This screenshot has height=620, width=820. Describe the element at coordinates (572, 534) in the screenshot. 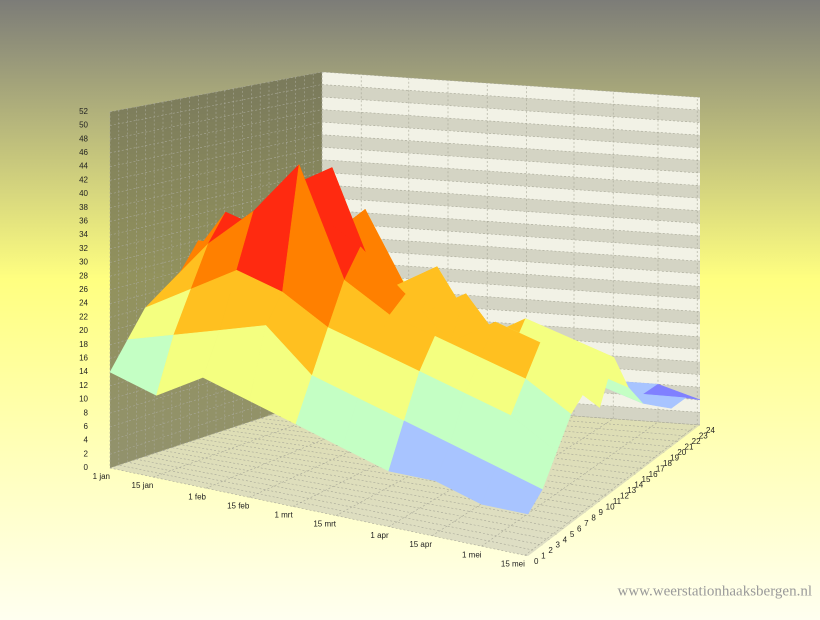

I see `z-tick-label: 5` at that location.